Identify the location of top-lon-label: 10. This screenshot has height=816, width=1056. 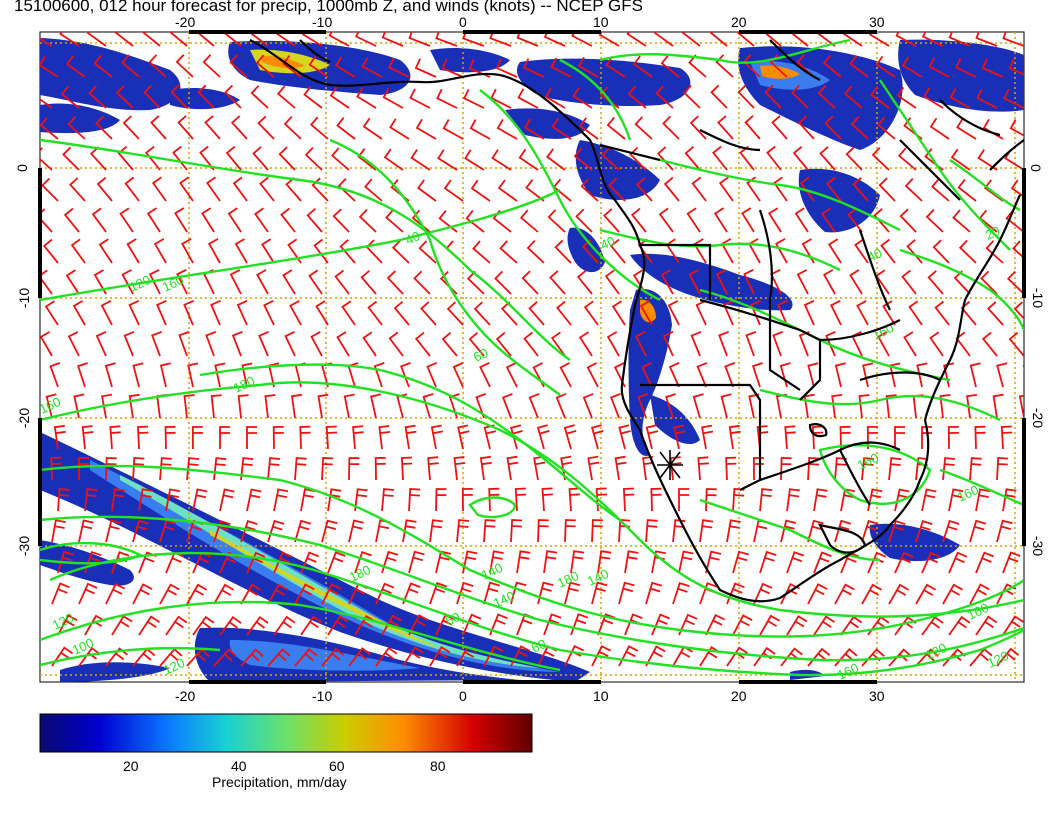
(601, 22).